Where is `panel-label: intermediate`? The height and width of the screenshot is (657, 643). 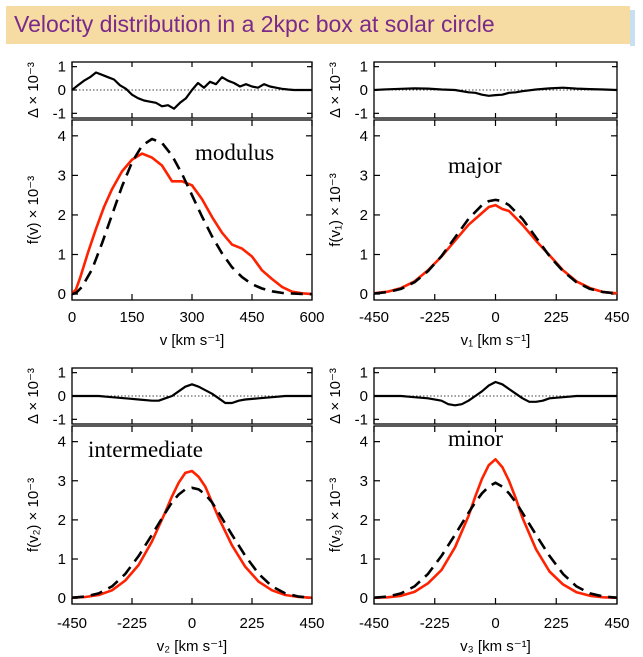
panel-label: intermediate is located at coordinates (145, 449).